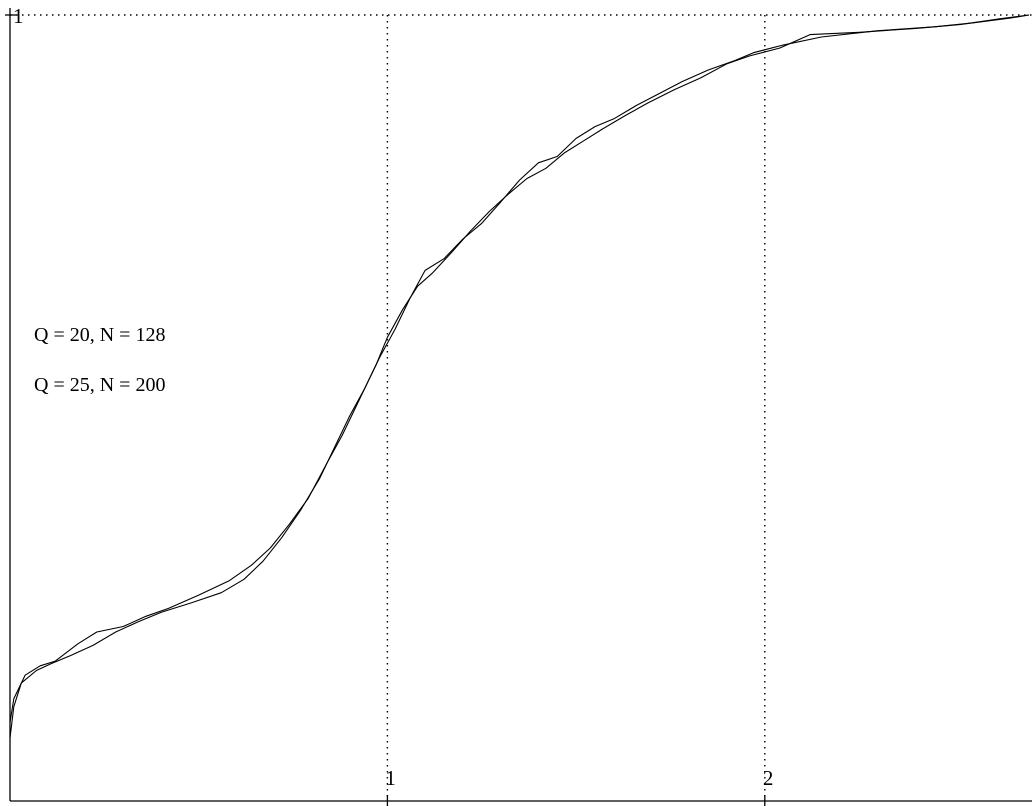 The image size is (1032, 806). What do you see at coordinates (99, 335) in the screenshot?
I see `legend-entry-0: Q = 20, N = 128` at bounding box center [99, 335].